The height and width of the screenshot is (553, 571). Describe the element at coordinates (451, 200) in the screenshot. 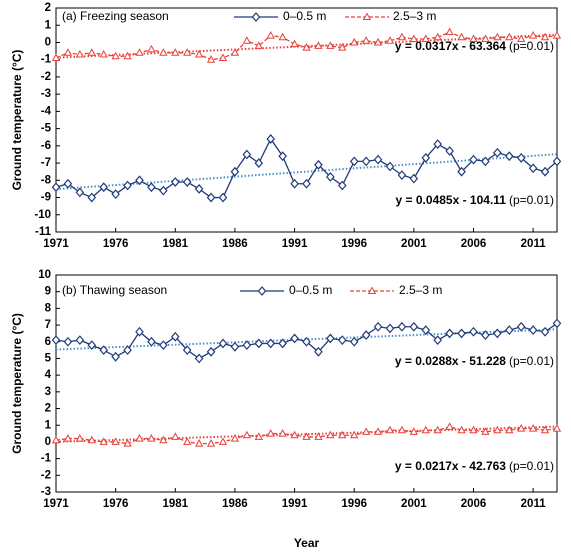

I see `equation: y = 0.0485x - 104.11` at that location.